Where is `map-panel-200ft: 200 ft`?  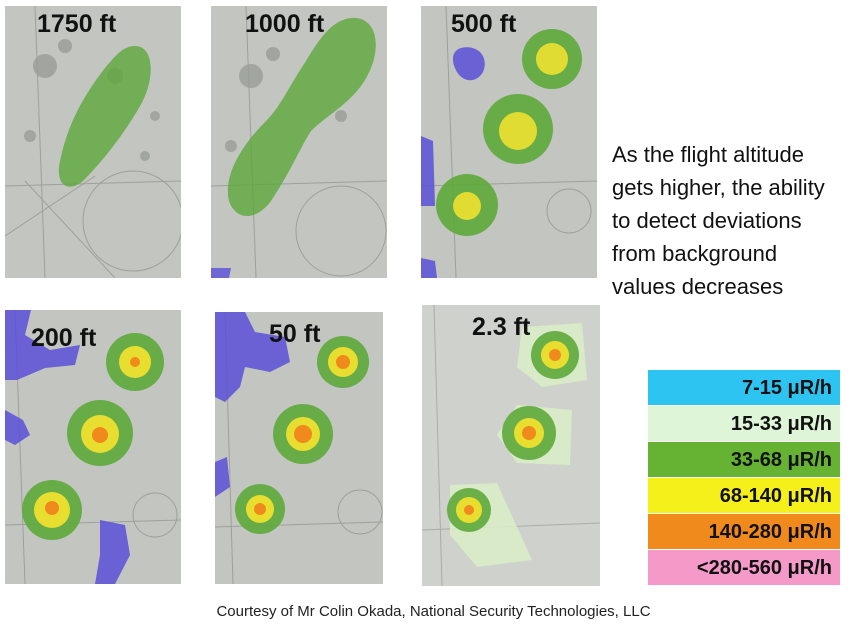
map-panel-200ft: 200 ft is located at coordinates (93, 447).